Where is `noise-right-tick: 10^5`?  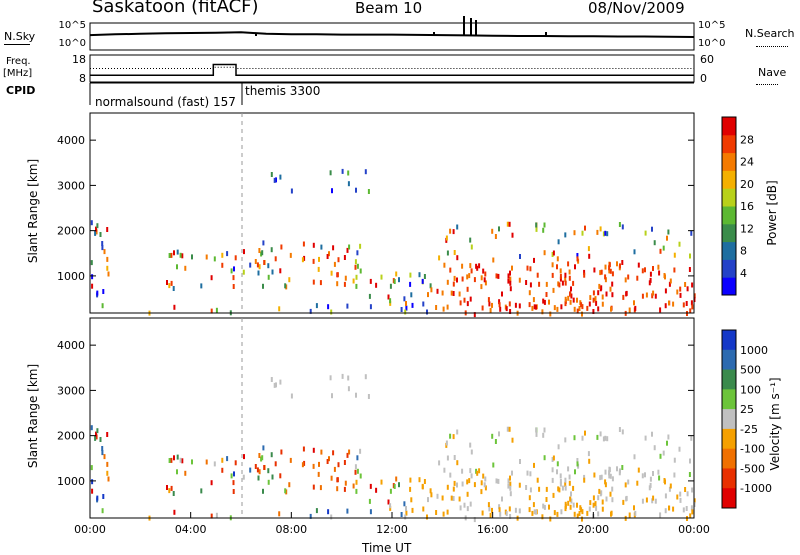 noise-right-tick: 10^5 is located at coordinates (711, 25).